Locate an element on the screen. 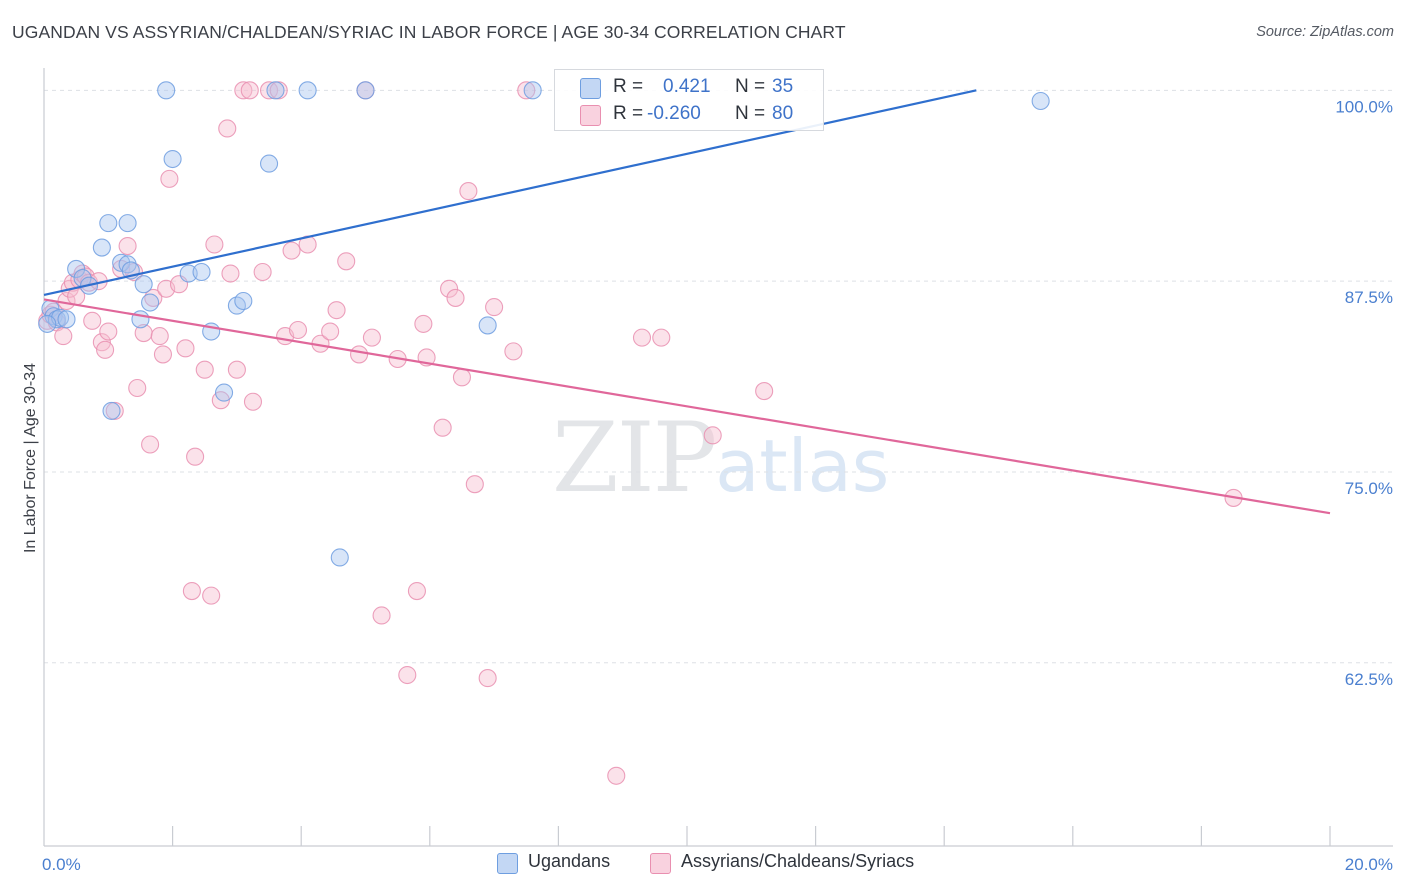 The width and height of the screenshot is (1406, 892). y-tick-label: 87.5% is located at coordinates (1369, 297).